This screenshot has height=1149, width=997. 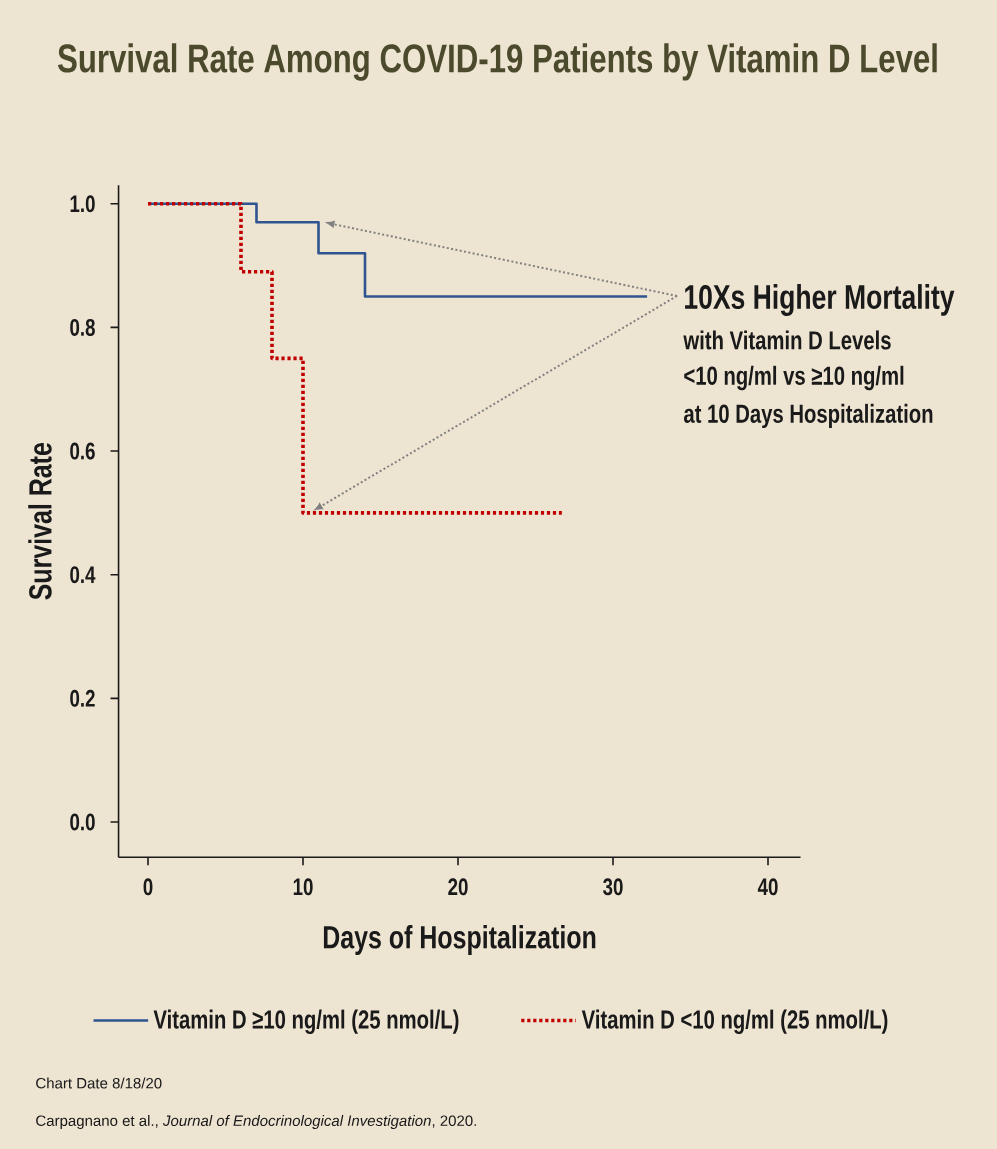 I want to click on annotation: with Vitamin D Levels, so click(x=787, y=340).